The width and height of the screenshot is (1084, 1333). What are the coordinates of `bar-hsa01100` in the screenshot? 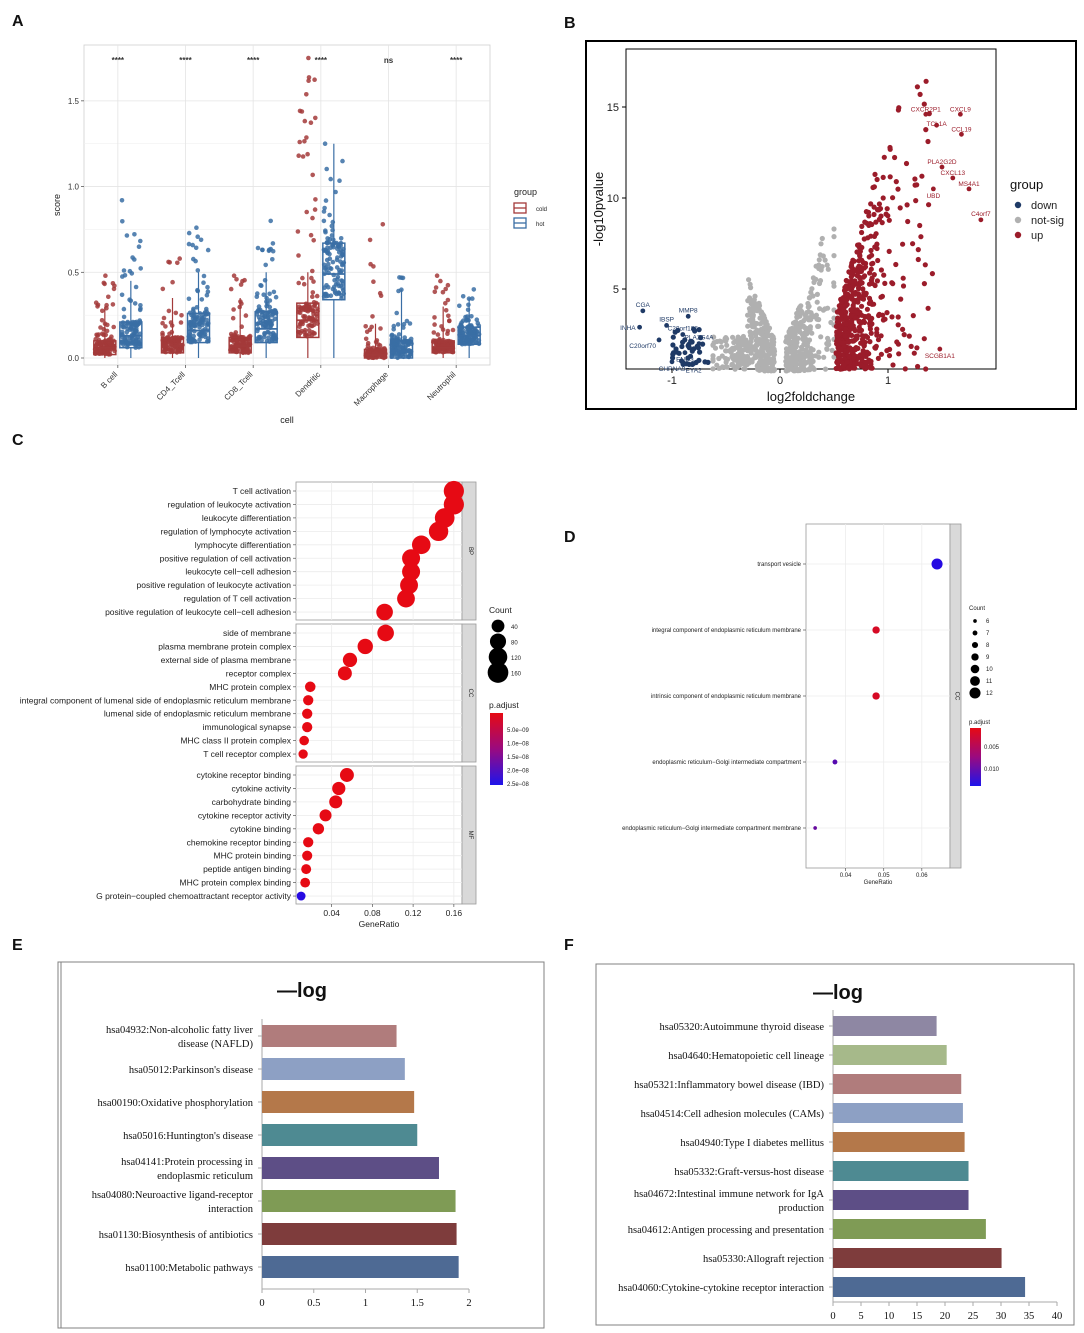 It's located at (360, 1267).